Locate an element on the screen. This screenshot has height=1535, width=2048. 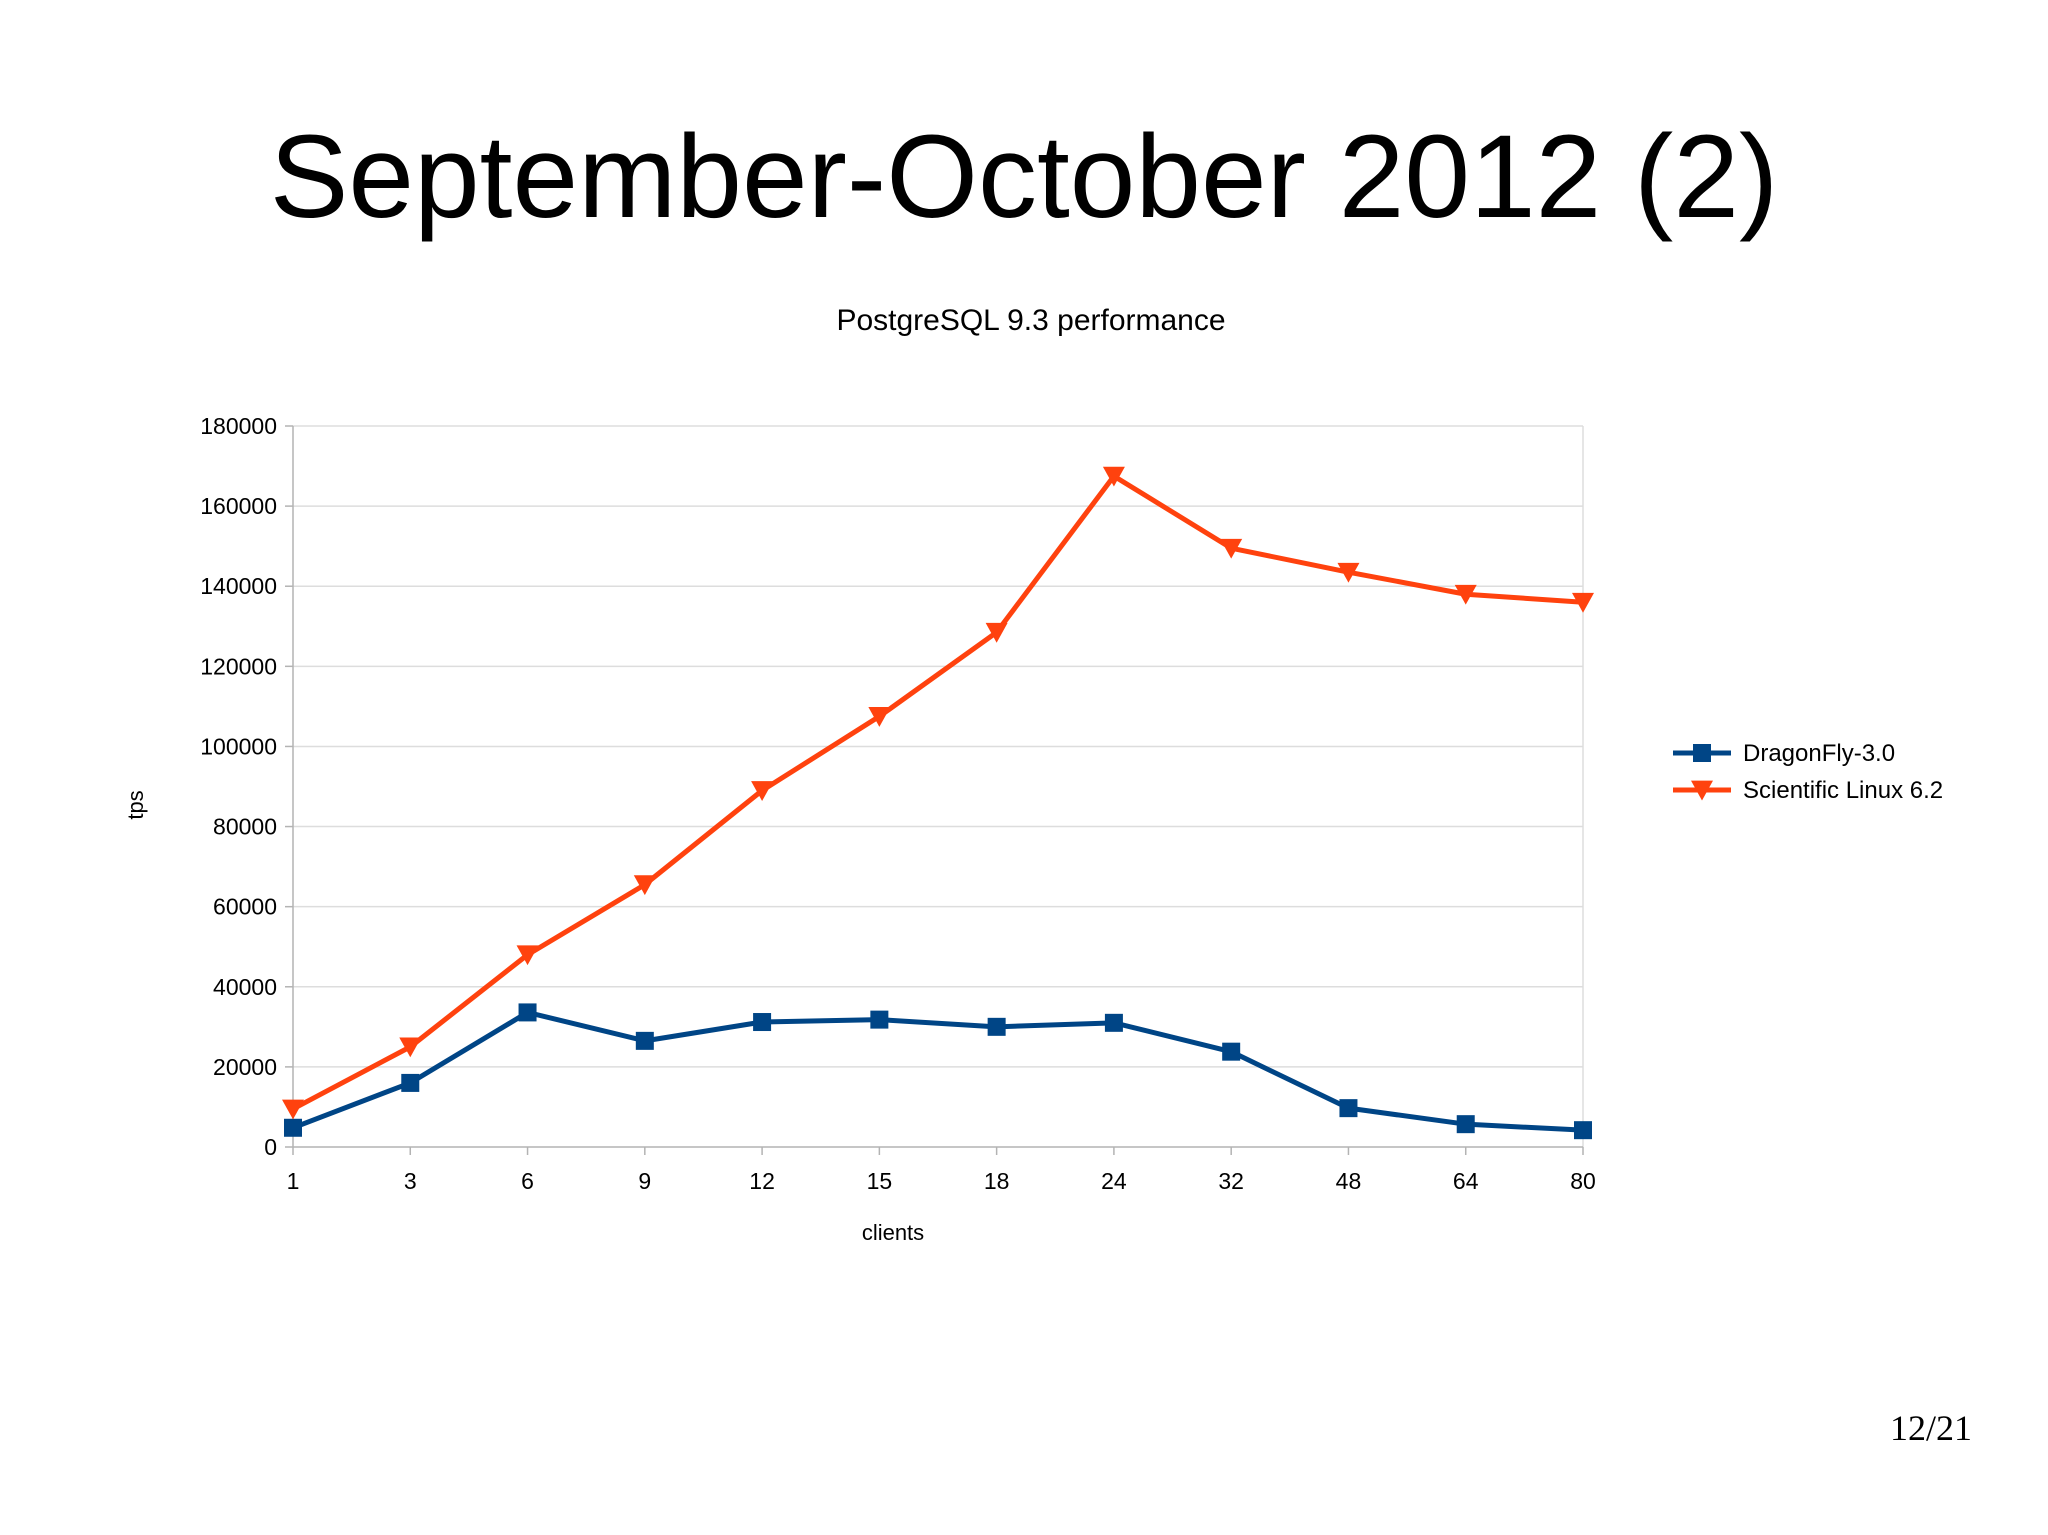
x-tick-label-1: 1 is located at coordinates (293, 1181).